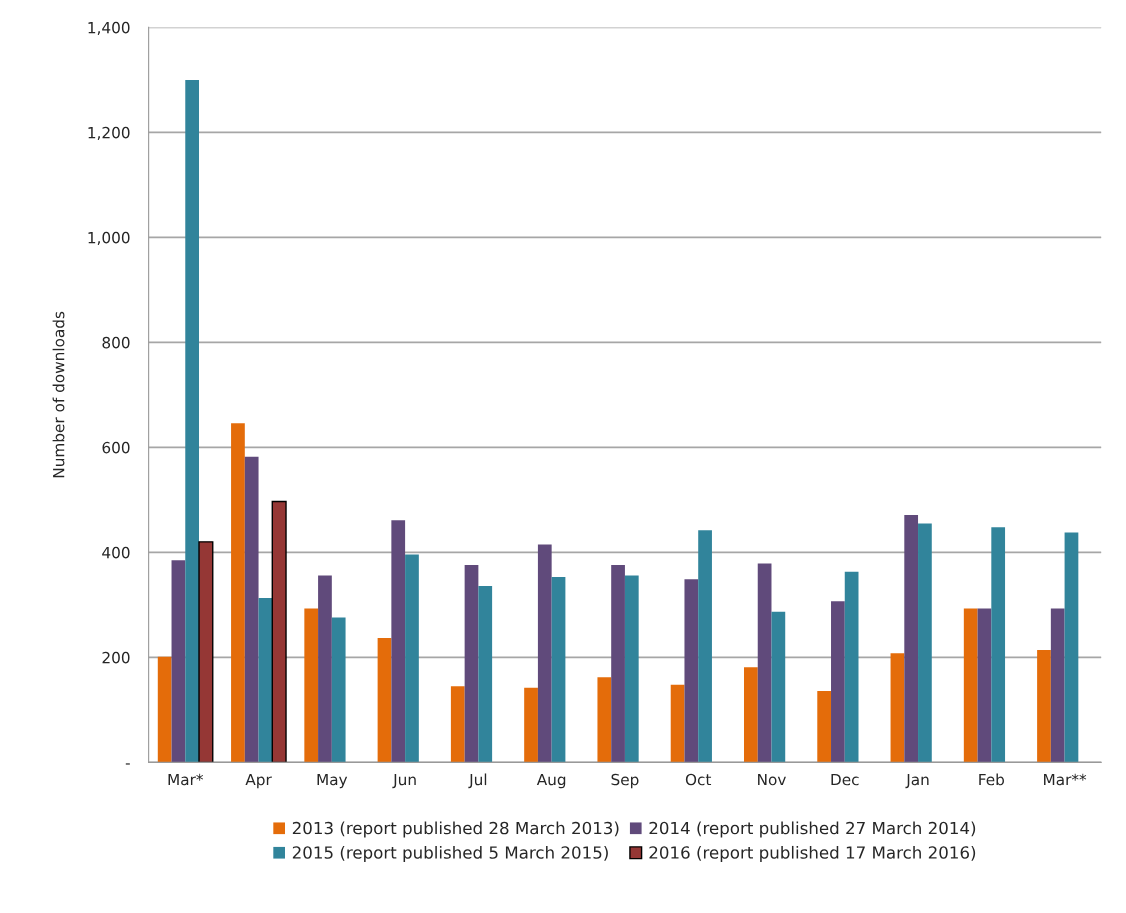  I want to click on x-tick-label: Mar**, so click(1065, 779).